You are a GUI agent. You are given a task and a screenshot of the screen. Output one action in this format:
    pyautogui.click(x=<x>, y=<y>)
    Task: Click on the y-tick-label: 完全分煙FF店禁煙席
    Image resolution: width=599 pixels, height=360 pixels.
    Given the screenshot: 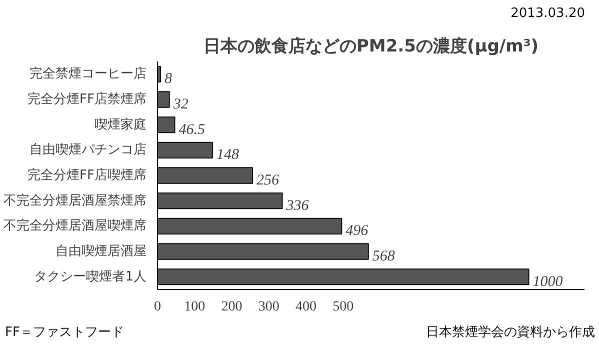 What is the action you would take?
    pyautogui.click(x=87, y=98)
    